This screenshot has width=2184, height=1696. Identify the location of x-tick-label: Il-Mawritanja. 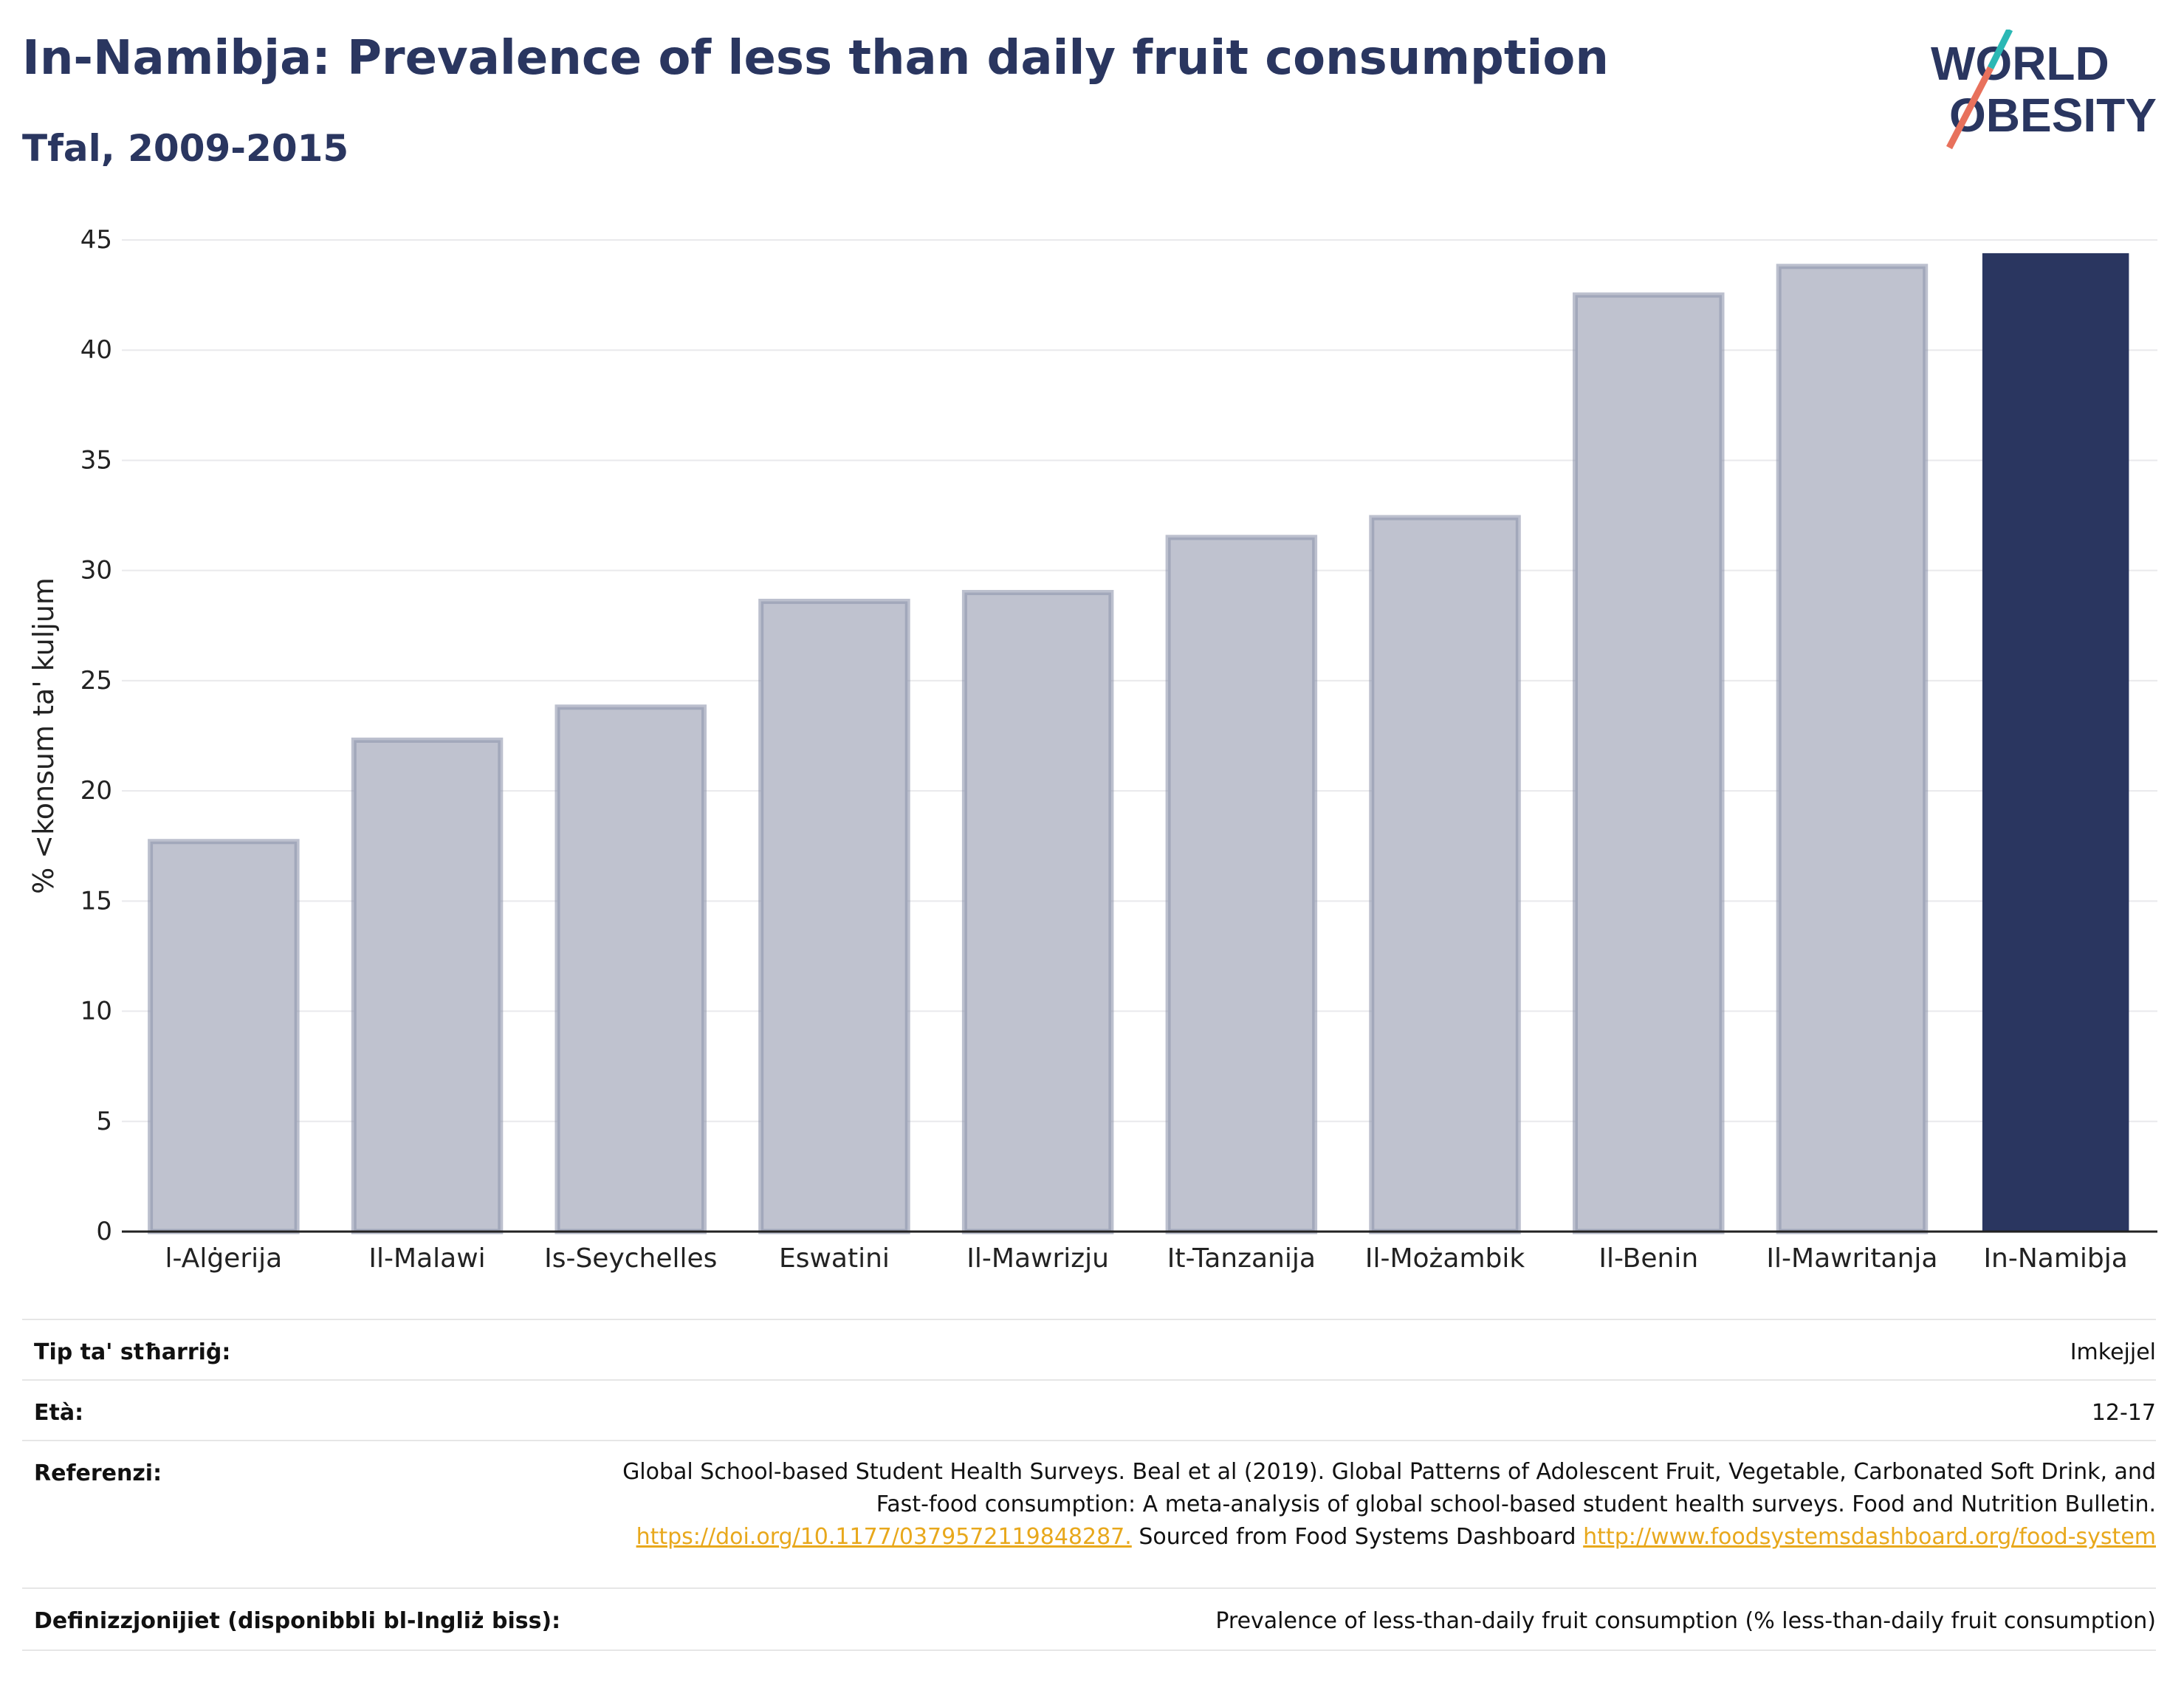
(1852, 1258).